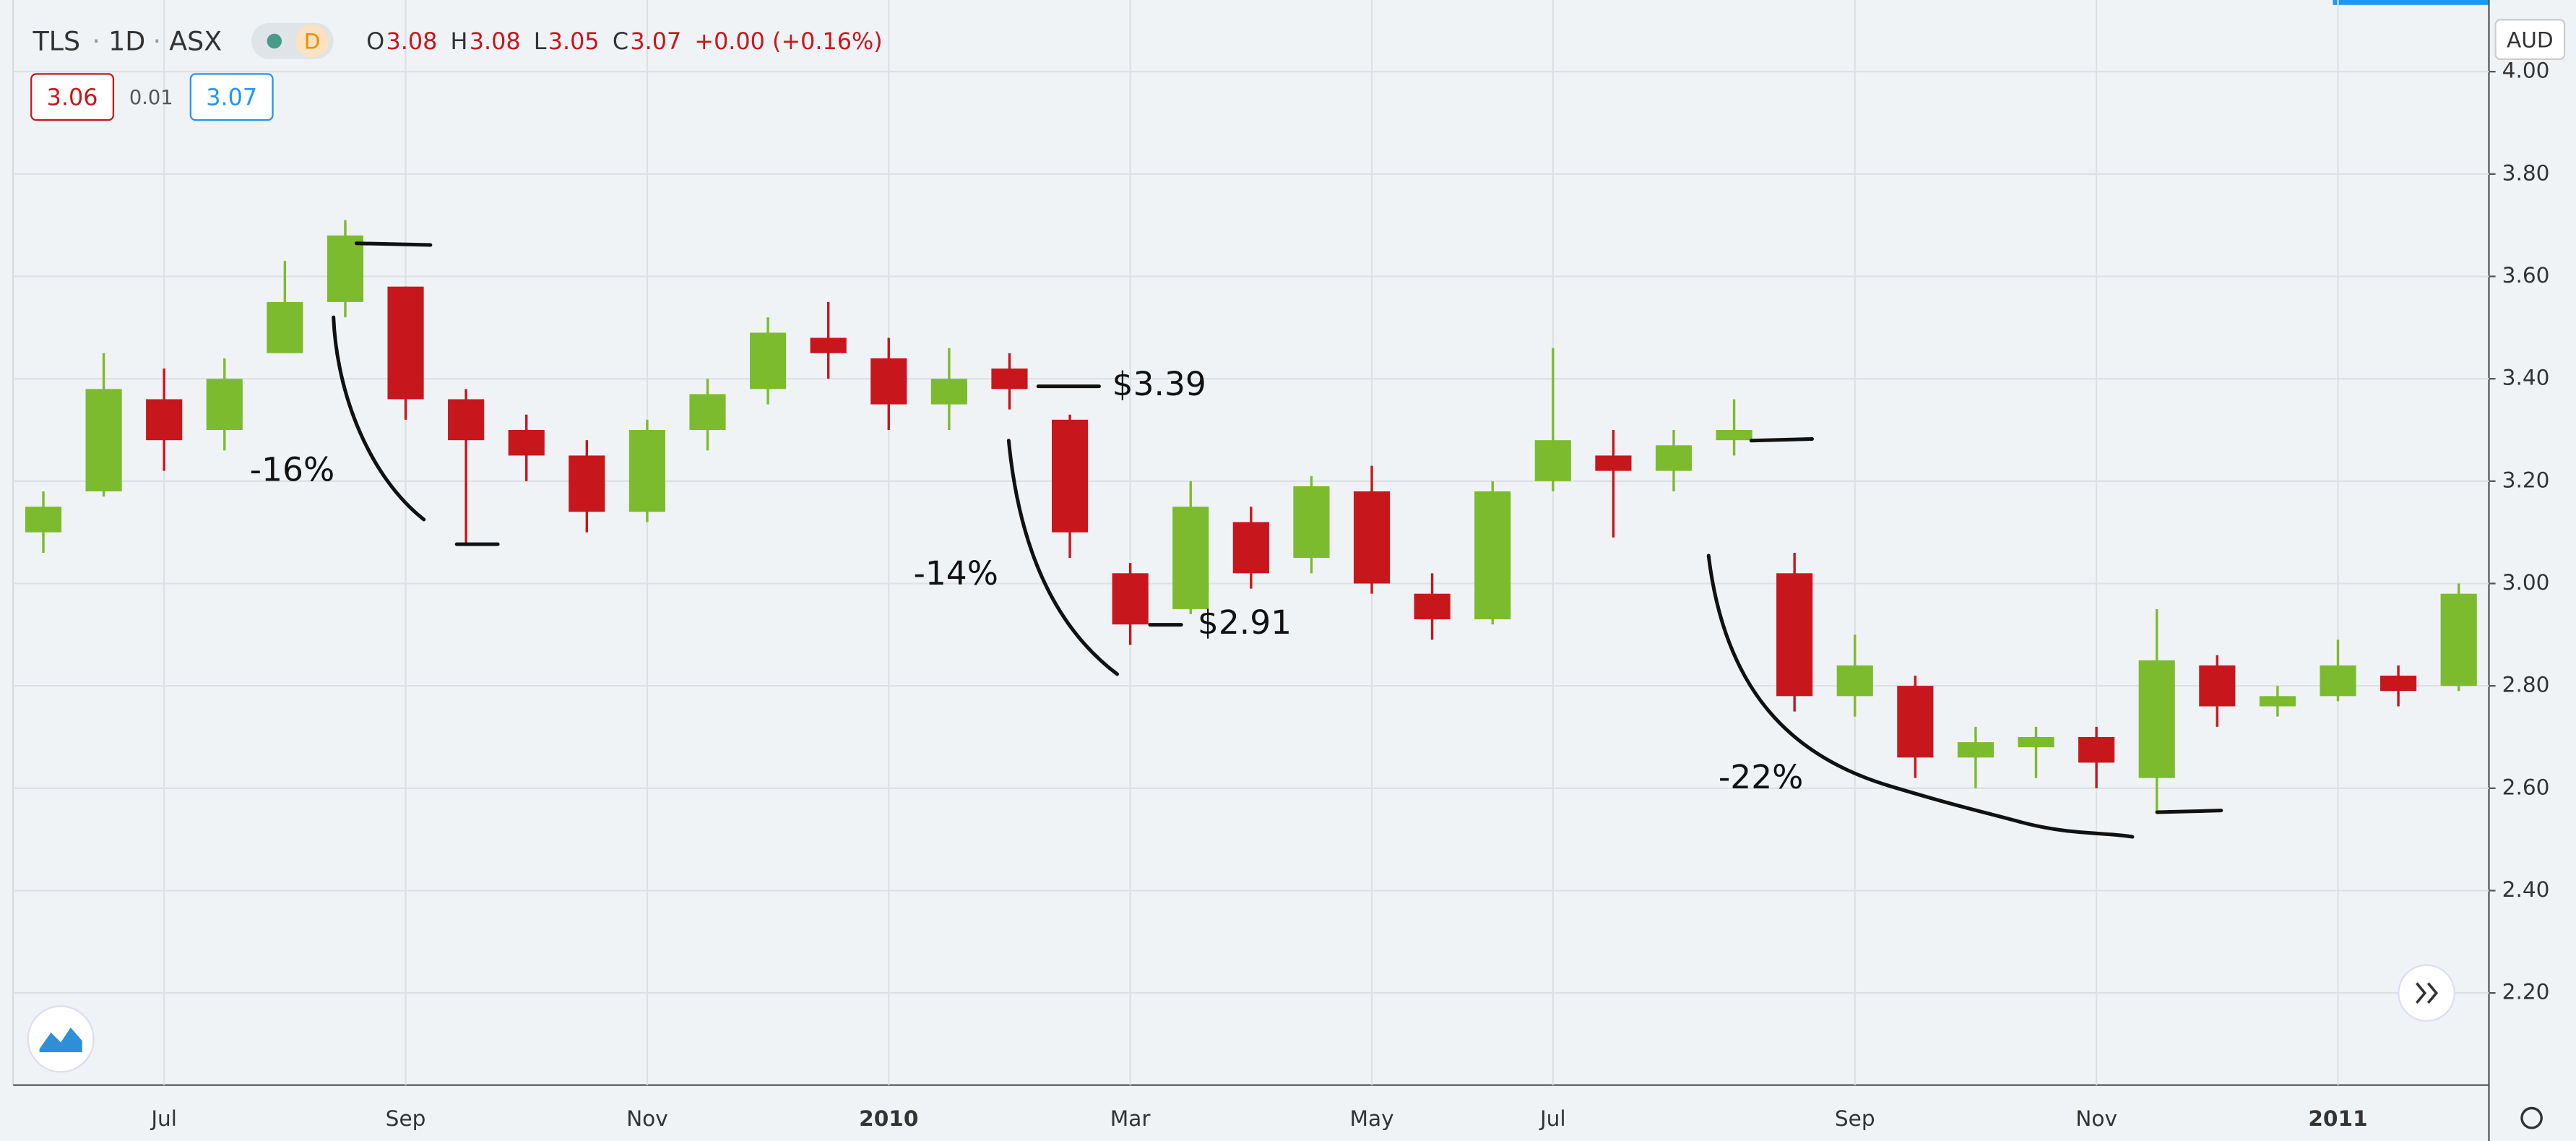  What do you see at coordinates (523, 41) in the screenshot?
I see `ohlc-legend: O 3.08 H 3.08 L 3.05 C 3.07` at bounding box center [523, 41].